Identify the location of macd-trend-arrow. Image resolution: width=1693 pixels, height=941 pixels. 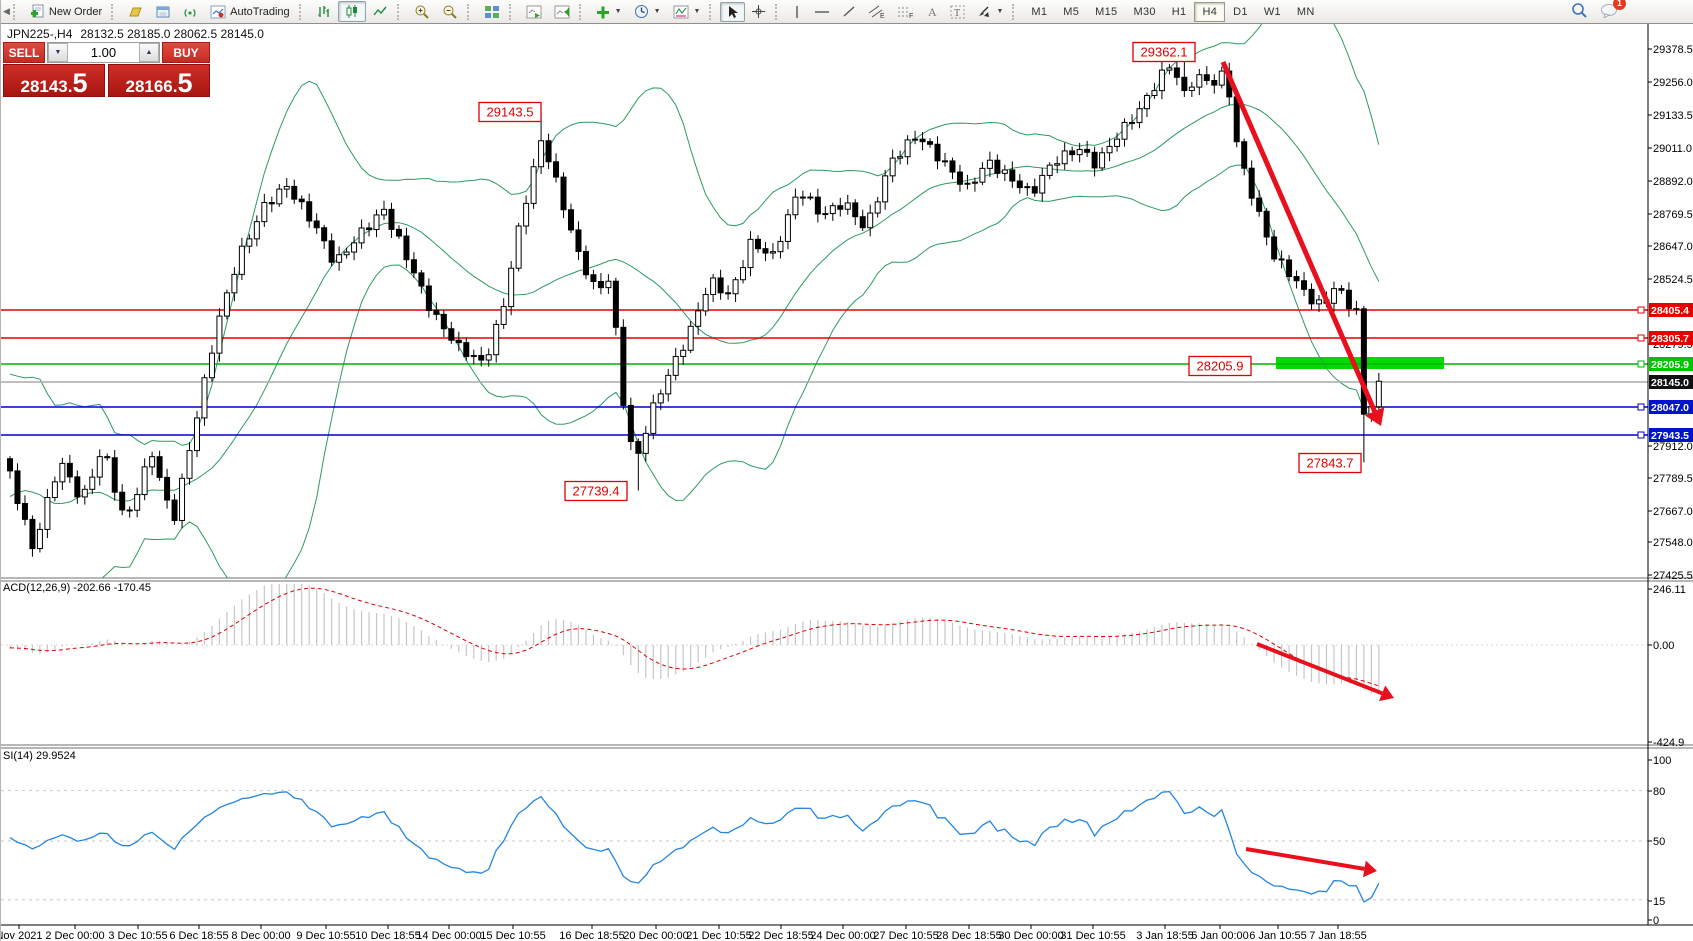
(1325, 672).